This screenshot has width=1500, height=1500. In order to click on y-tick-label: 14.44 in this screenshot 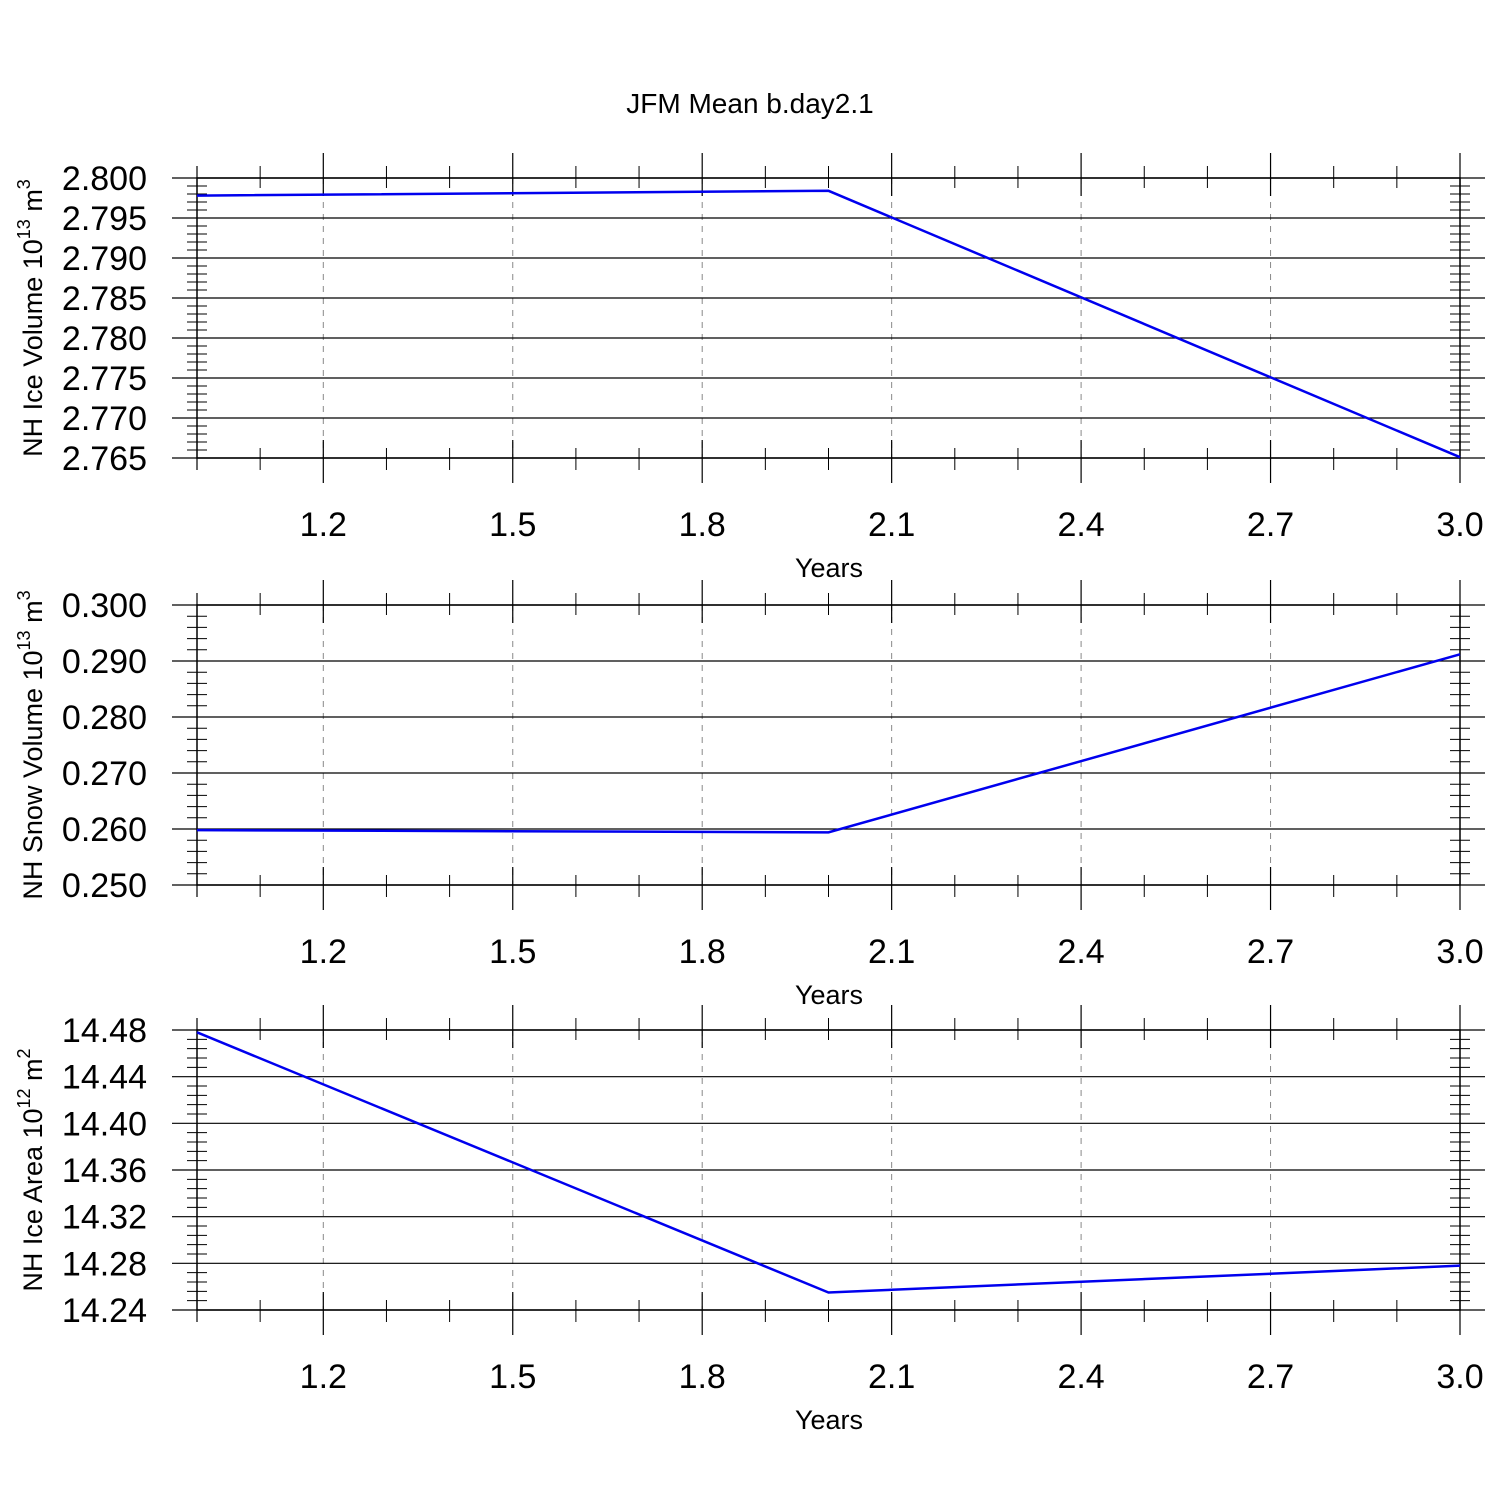, I will do `click(104, 1078)`.